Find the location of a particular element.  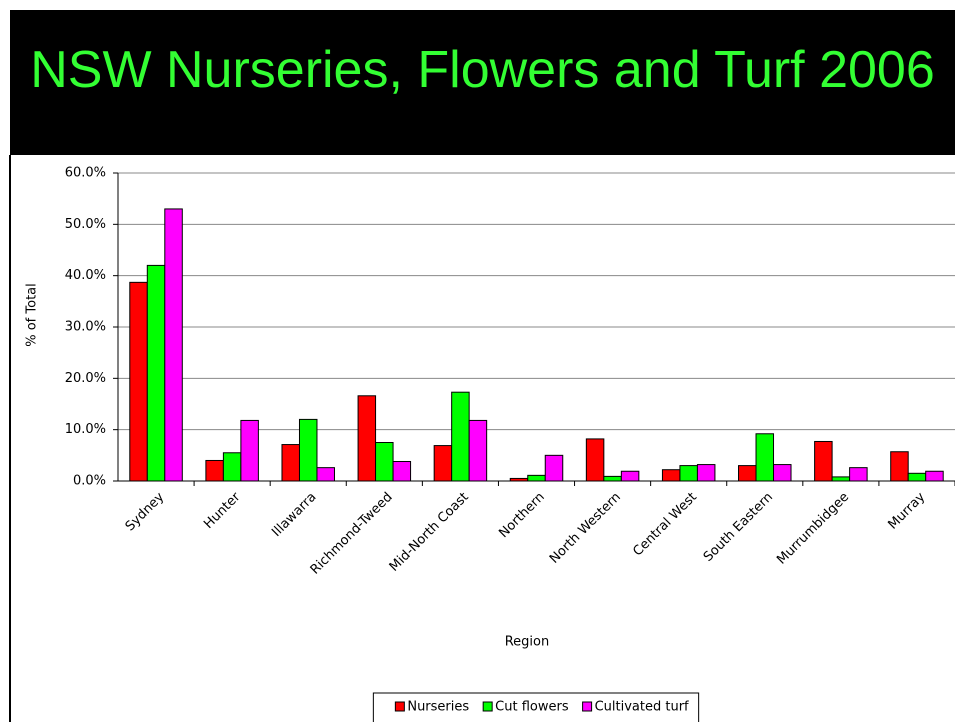

x-tick-label: Hunter is located at coordinates (222, 510).